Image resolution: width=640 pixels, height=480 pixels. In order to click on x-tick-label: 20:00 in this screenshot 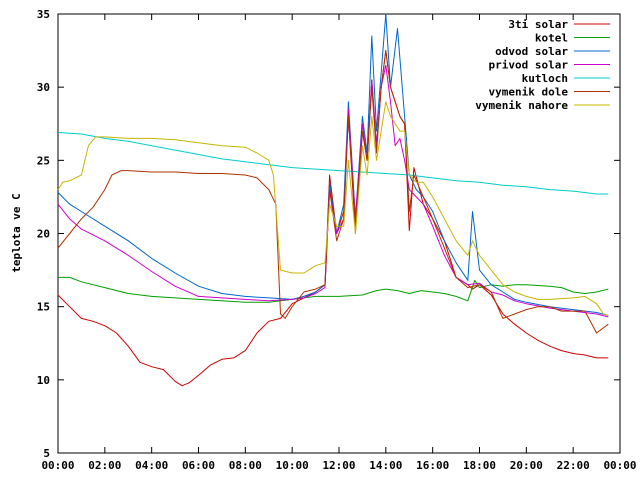, I will do `click(526, 465)`.